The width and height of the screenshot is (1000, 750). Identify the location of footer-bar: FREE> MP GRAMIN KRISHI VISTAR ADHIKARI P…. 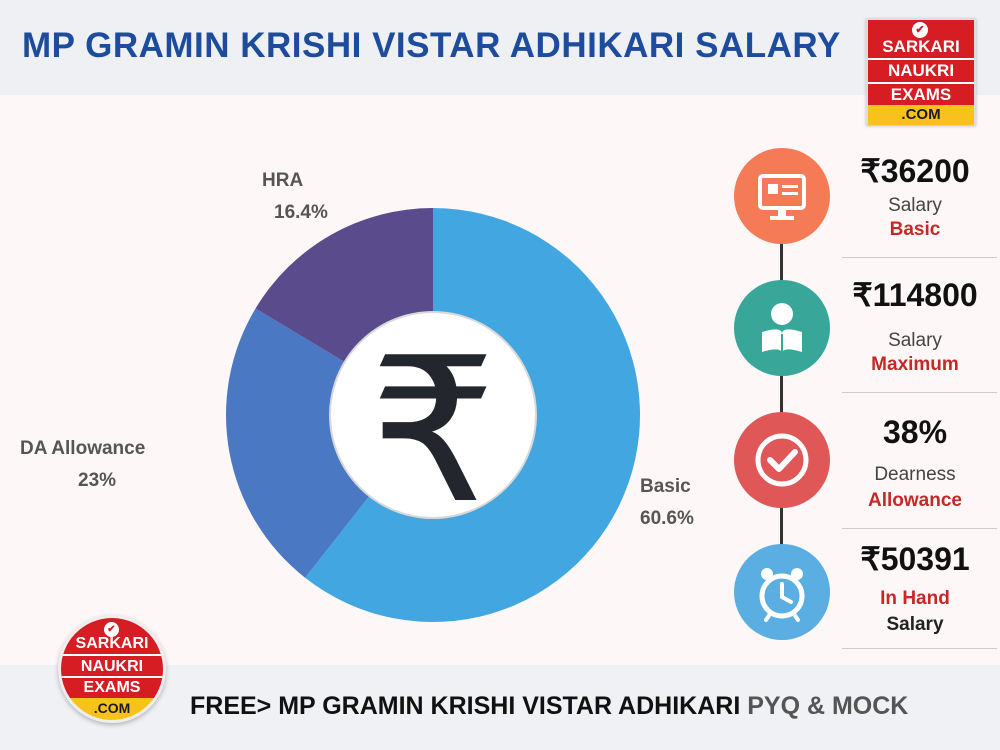
(500, 707).